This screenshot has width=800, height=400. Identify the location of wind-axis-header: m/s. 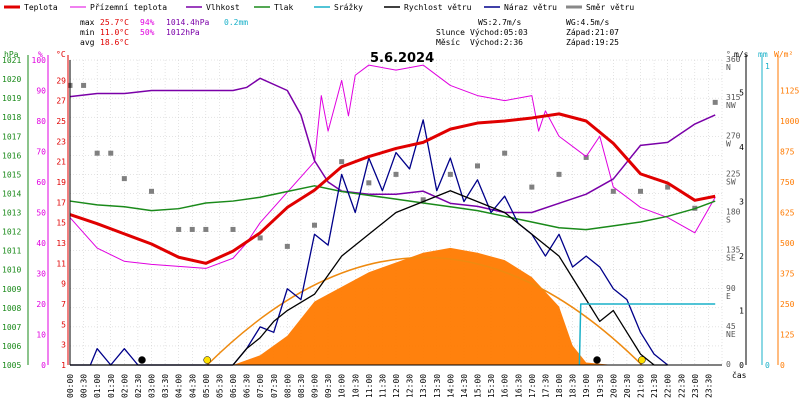
(741, 54).